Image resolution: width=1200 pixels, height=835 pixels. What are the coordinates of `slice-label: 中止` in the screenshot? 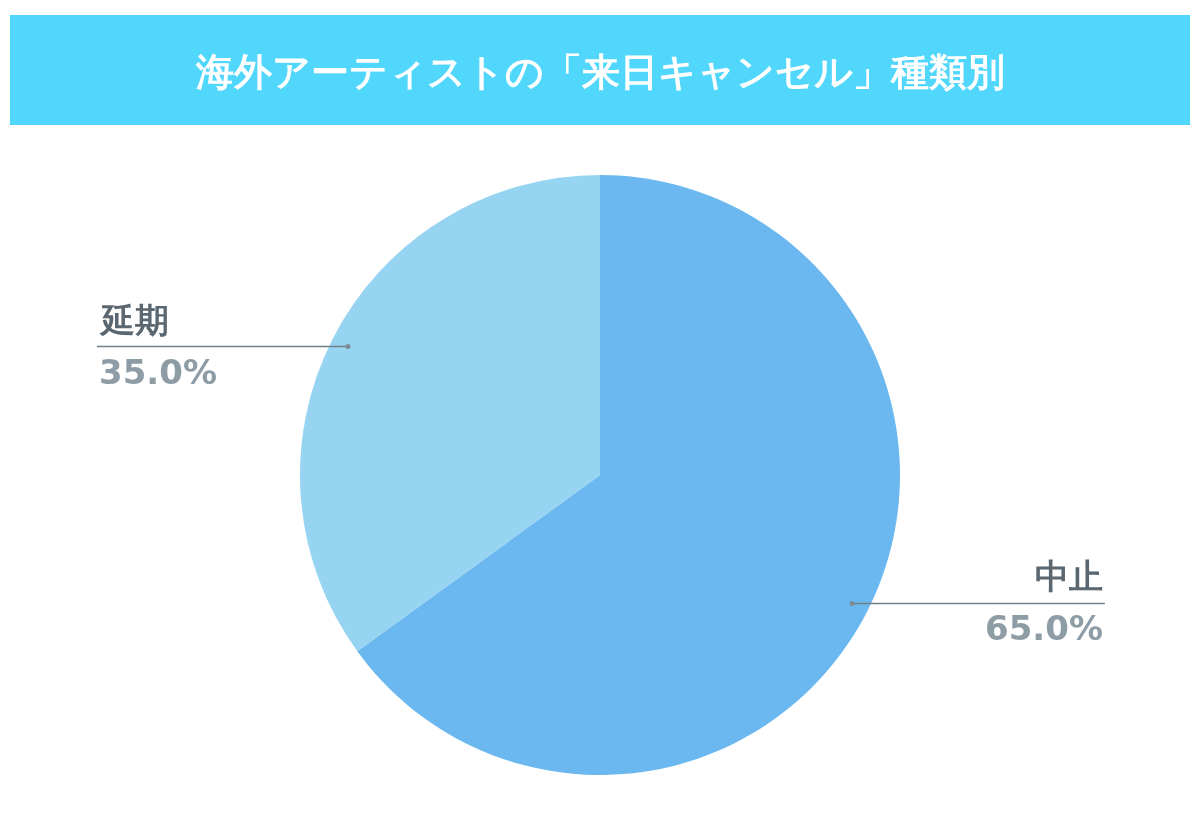 It's located at (1069, 576).